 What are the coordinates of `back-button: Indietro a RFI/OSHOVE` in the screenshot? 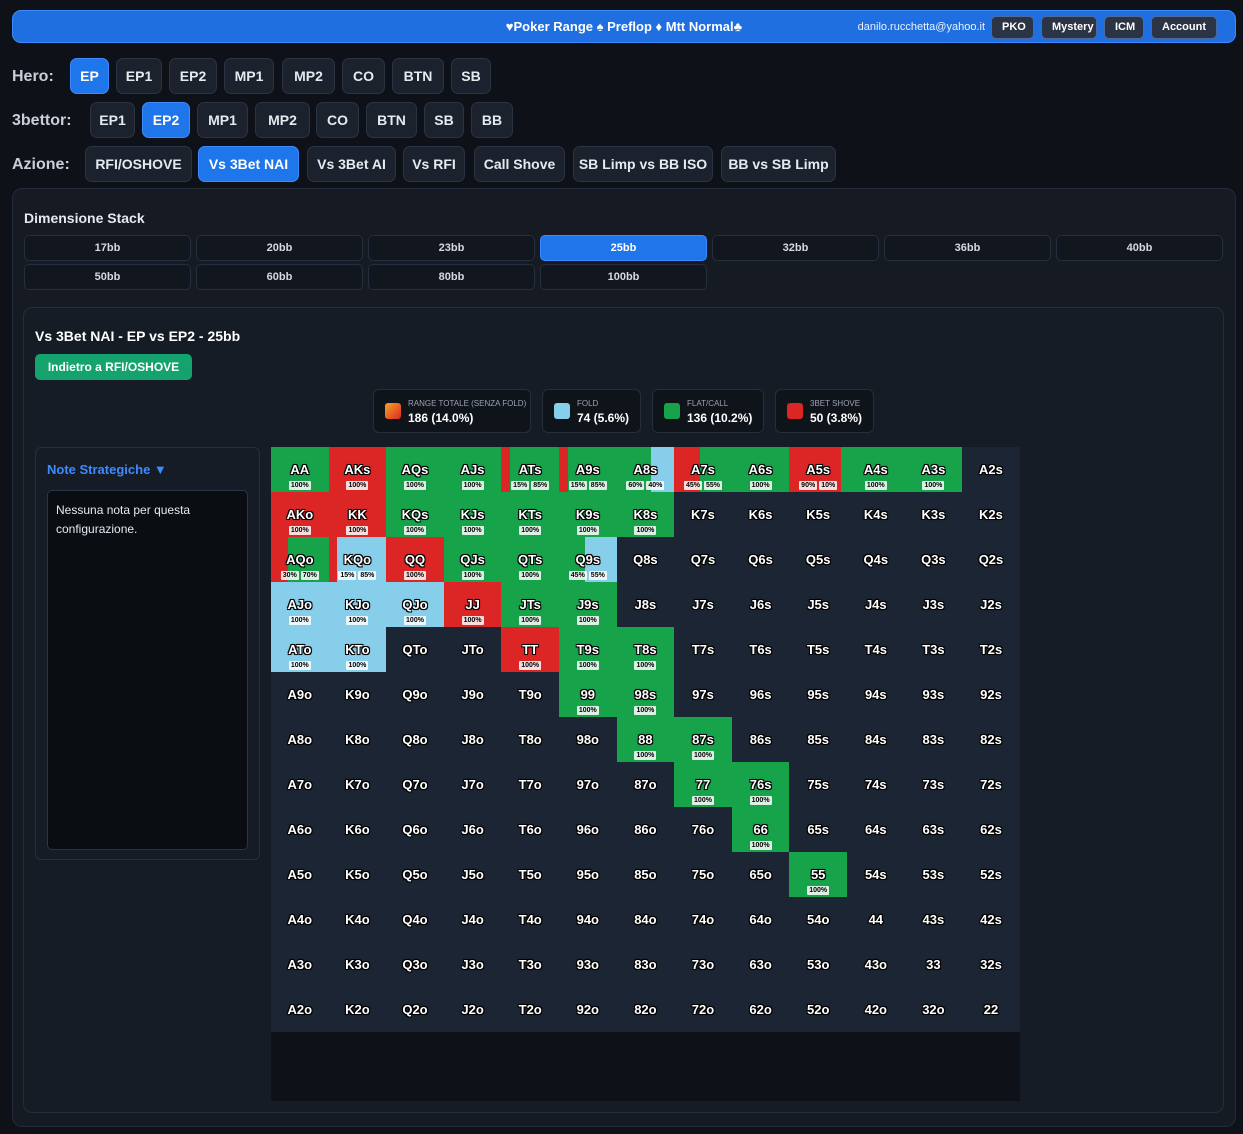 It's located at (113, 367).